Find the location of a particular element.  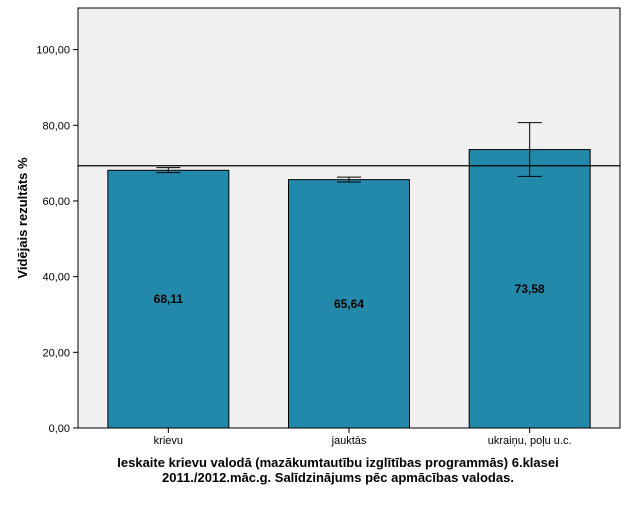

y-tick-label: 40,00 is located at coordinates (56, 278).